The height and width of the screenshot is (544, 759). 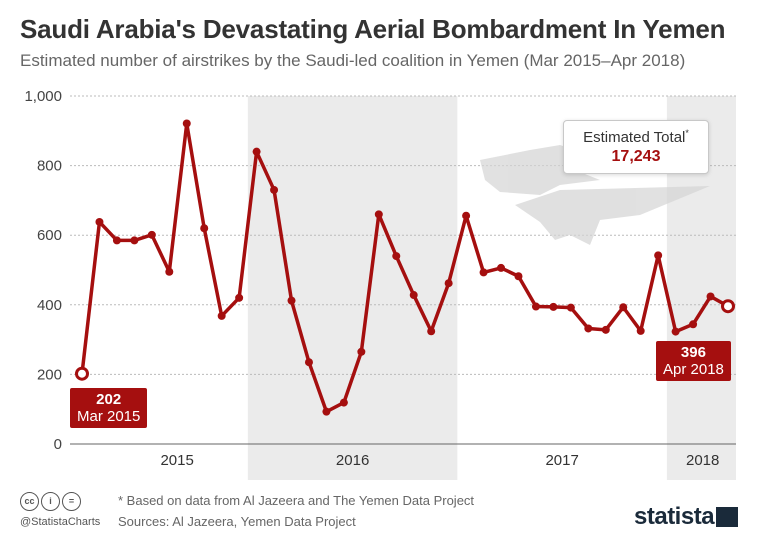 What do you see at coordinates (561, 460) in the screenshot?
I see `x-year-label: 2017` at bounding box center [561, 460].